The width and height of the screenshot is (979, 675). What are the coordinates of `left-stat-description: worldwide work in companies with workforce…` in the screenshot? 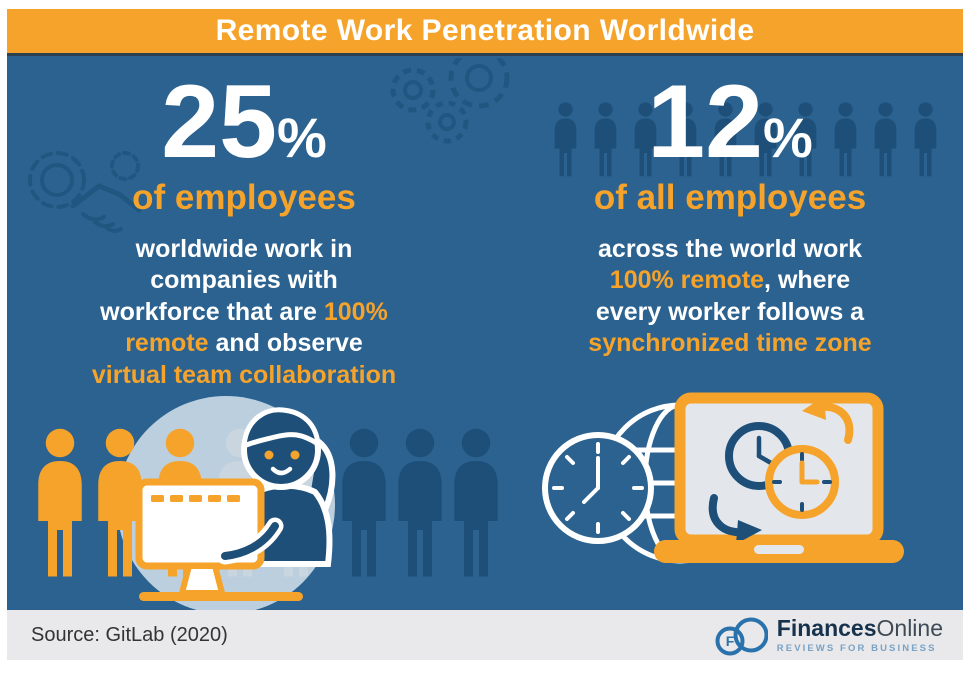 It's located at (244, 311).